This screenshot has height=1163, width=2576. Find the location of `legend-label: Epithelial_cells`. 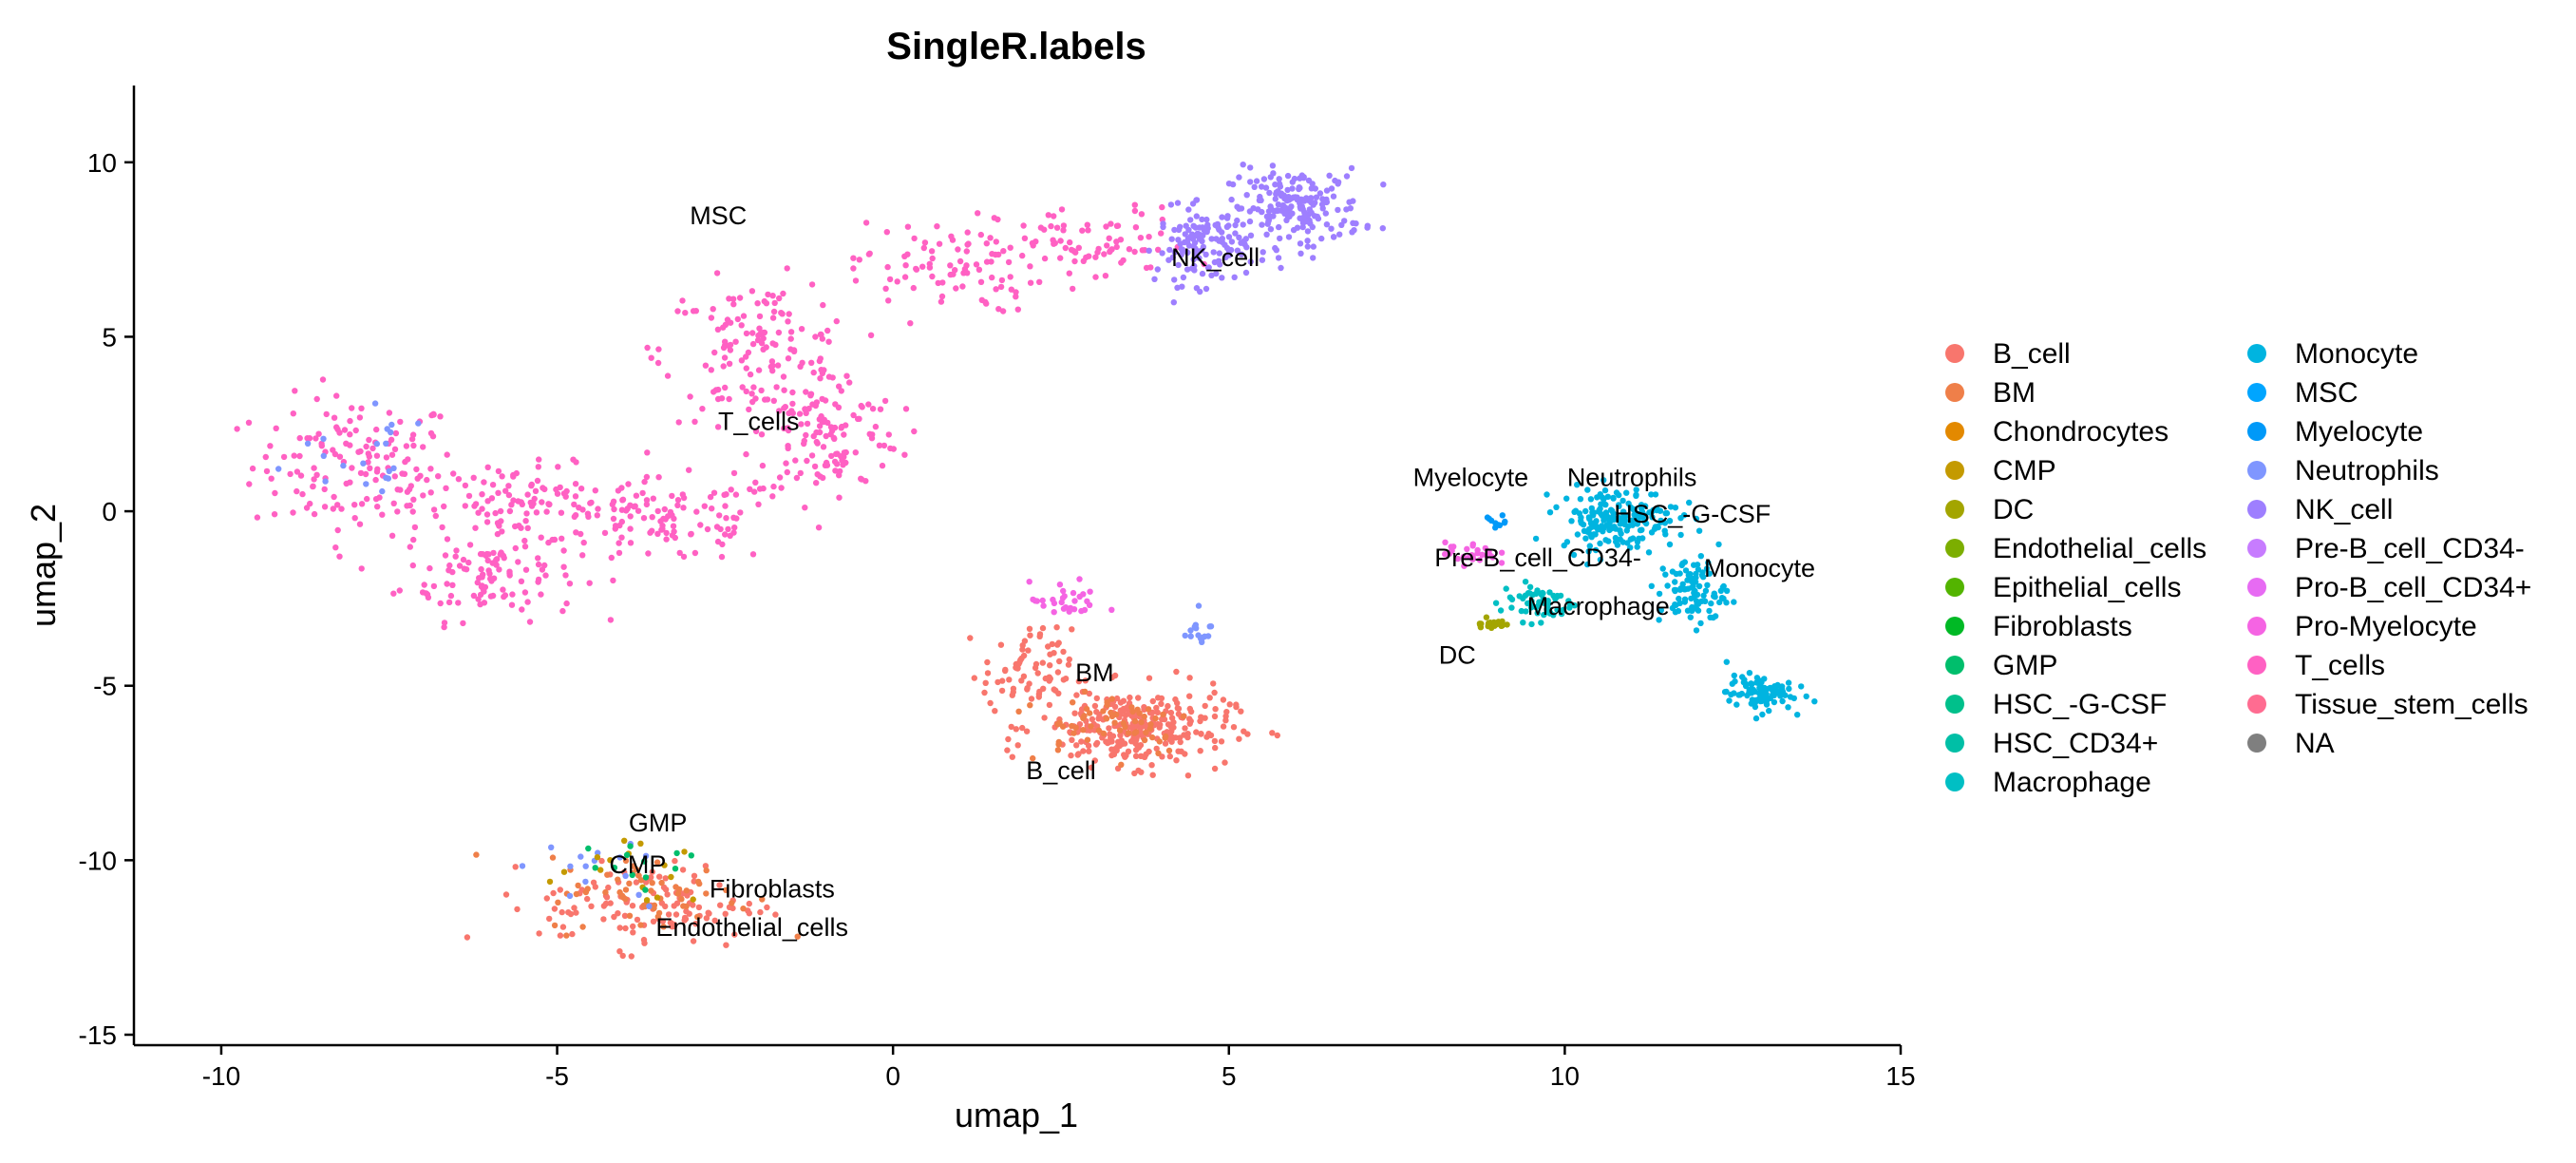

legend-label: Epithelial_cells is located at coordinates (2087, 587).